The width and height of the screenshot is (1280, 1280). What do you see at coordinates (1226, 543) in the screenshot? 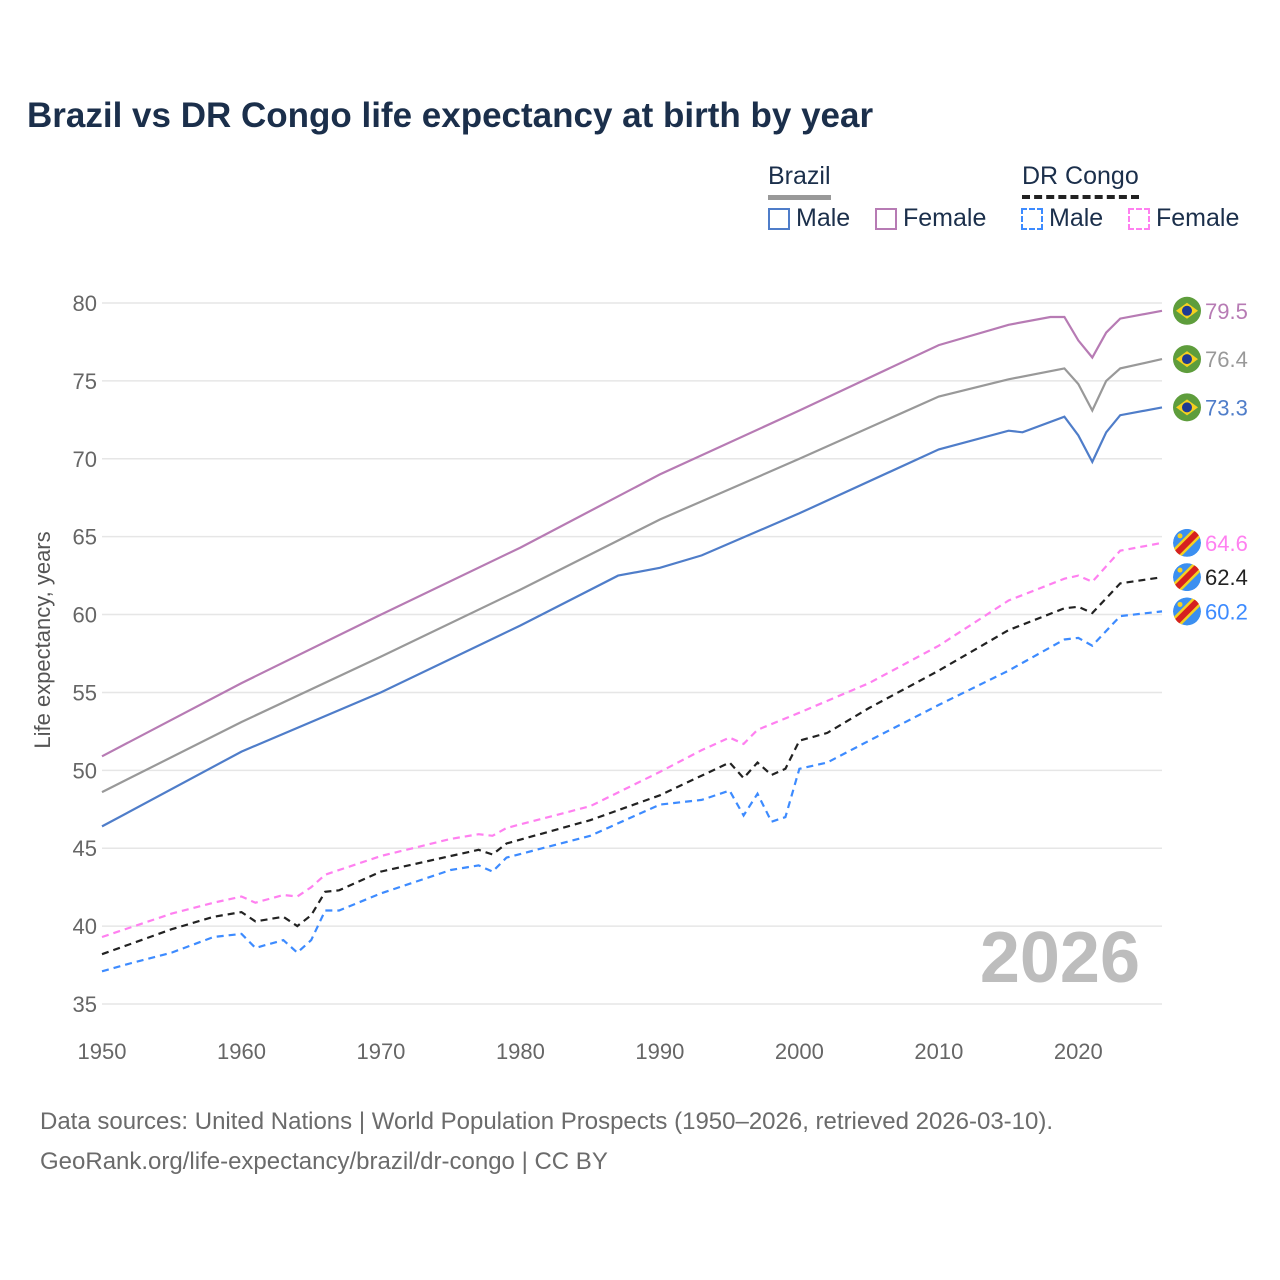
I see `end-value-label: 64.6` at bounding box center [1226, 543].